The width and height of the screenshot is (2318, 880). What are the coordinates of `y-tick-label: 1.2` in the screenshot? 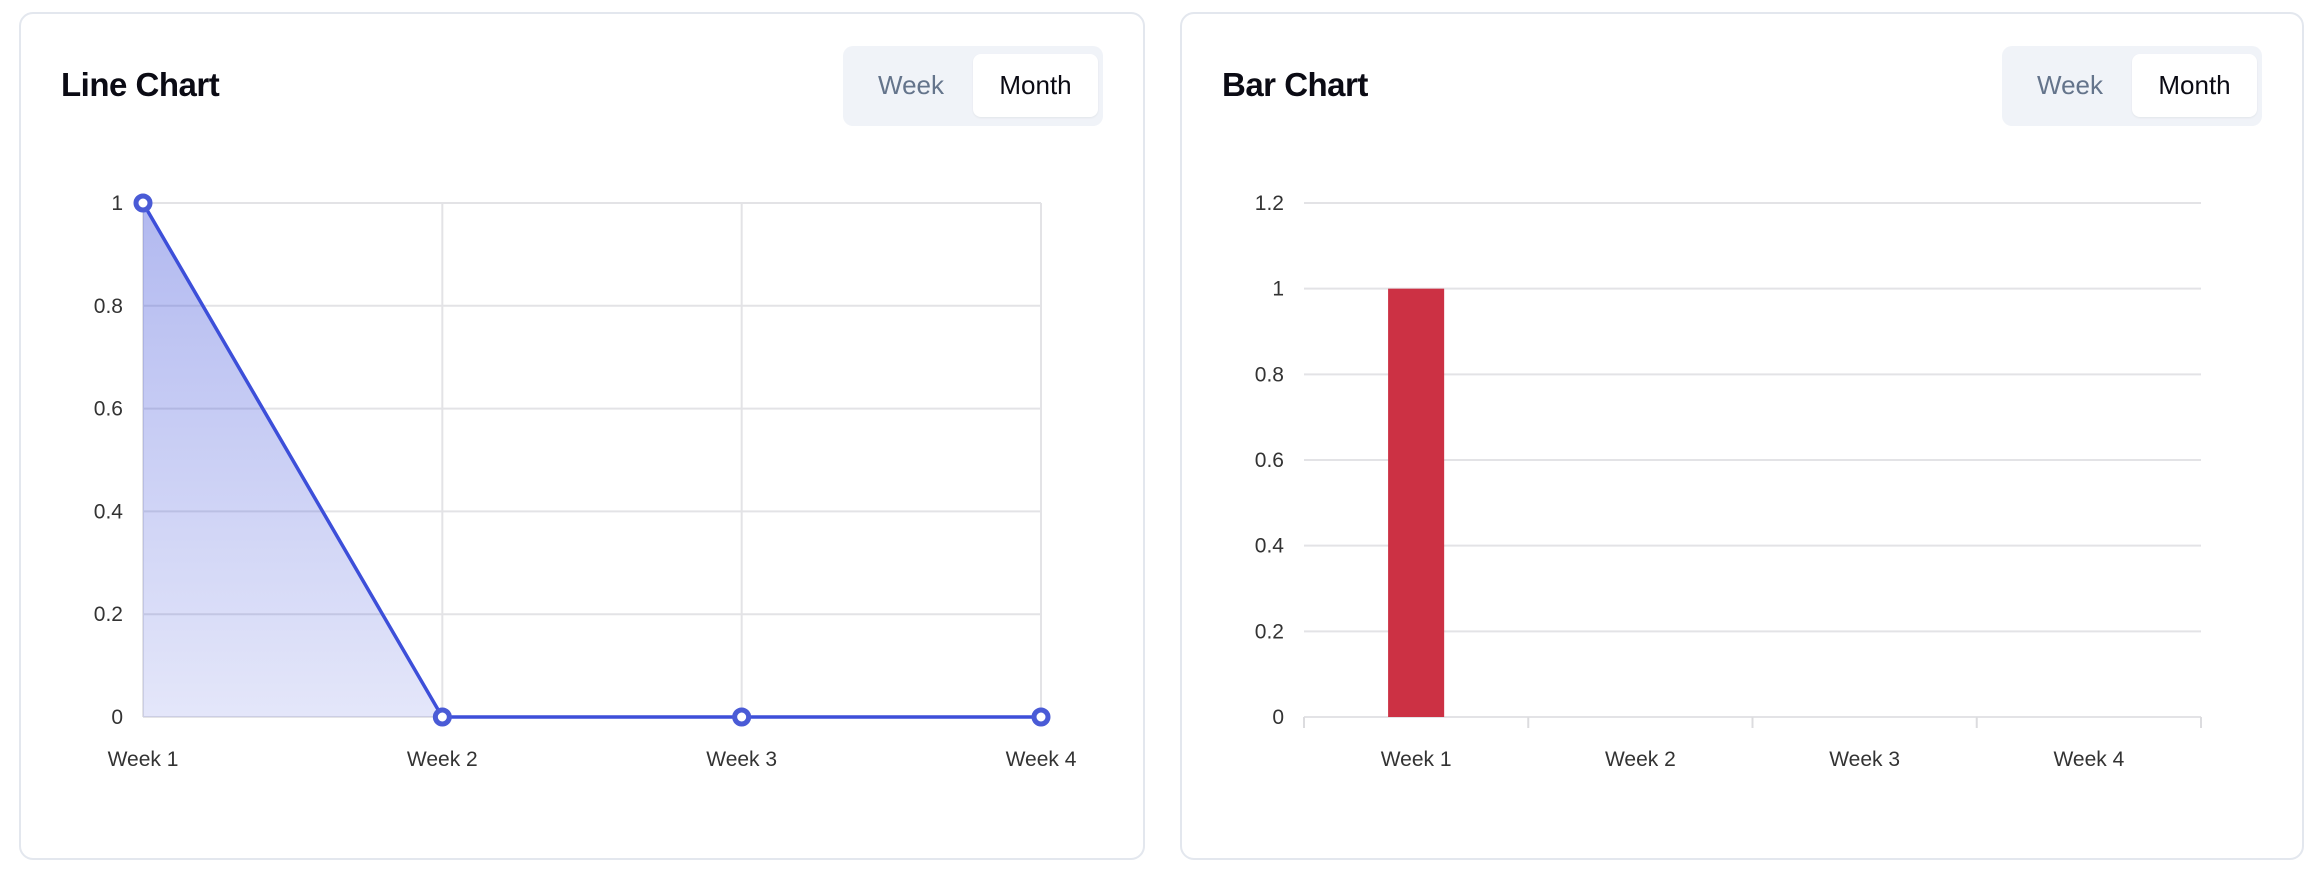 It's located at (1269, 203).